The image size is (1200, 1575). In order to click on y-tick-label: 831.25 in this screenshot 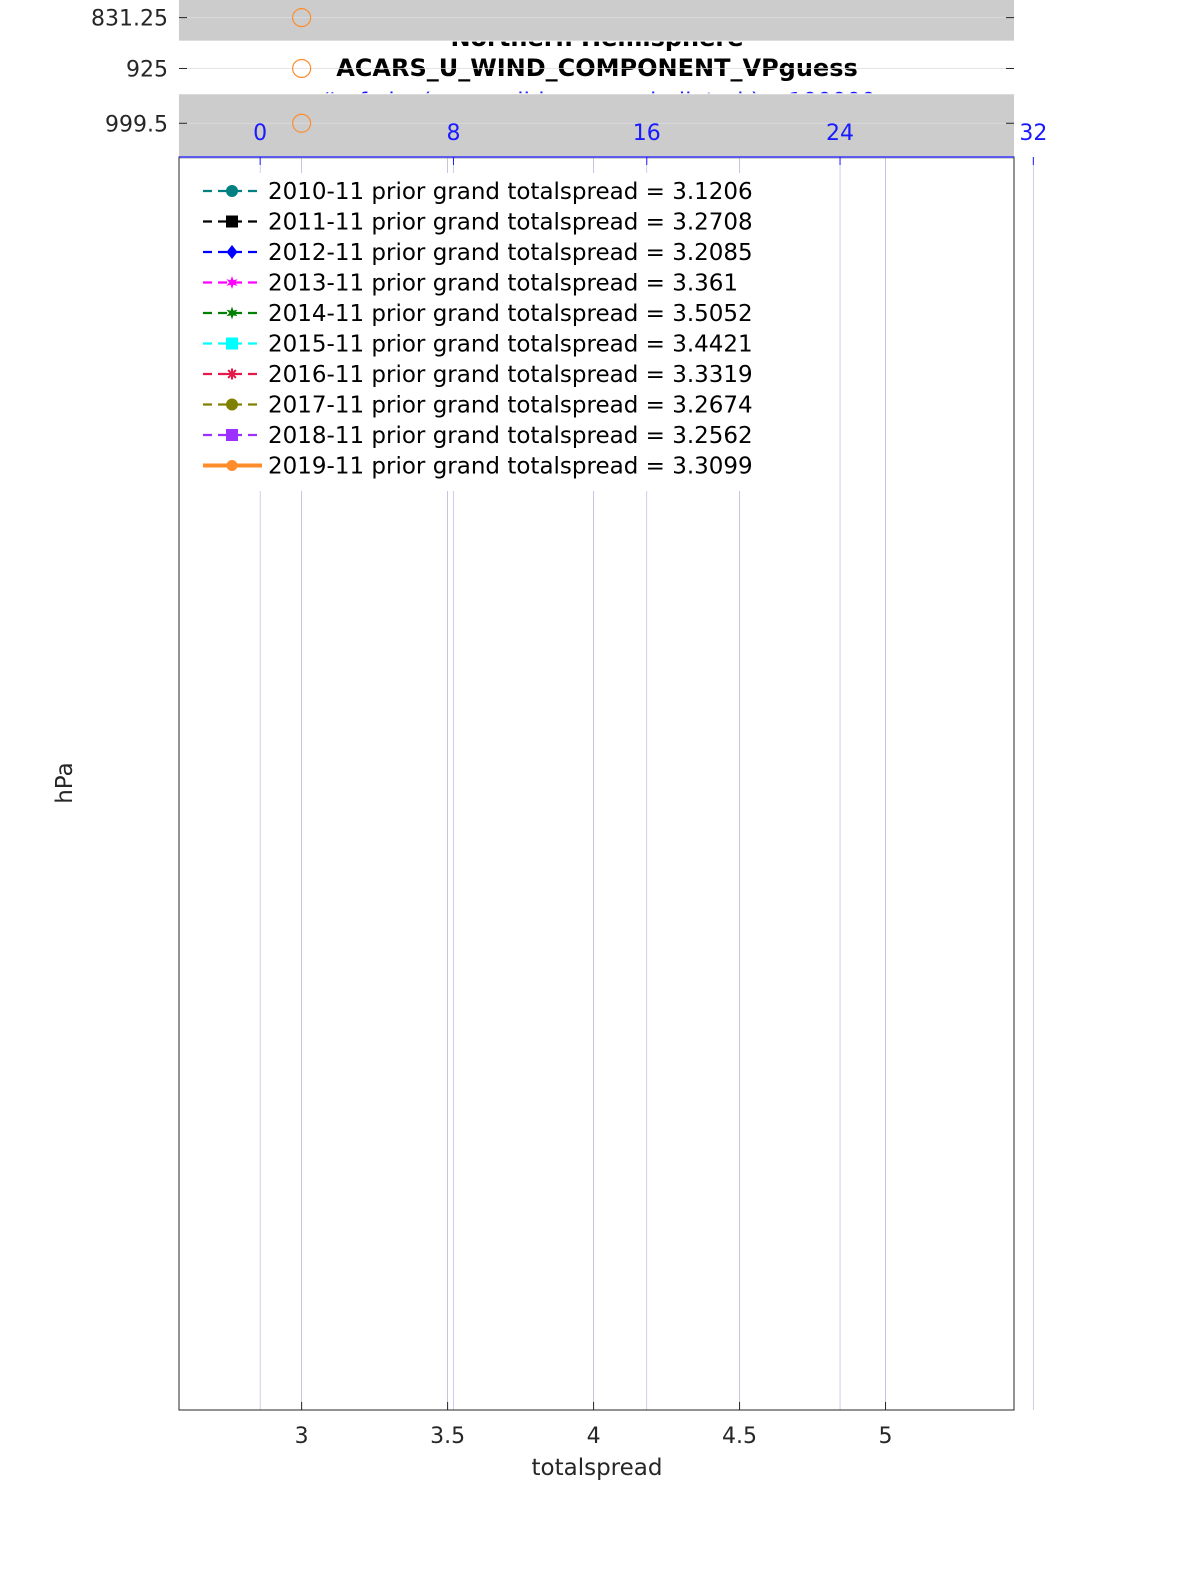, I will do `click(129, 19)`.